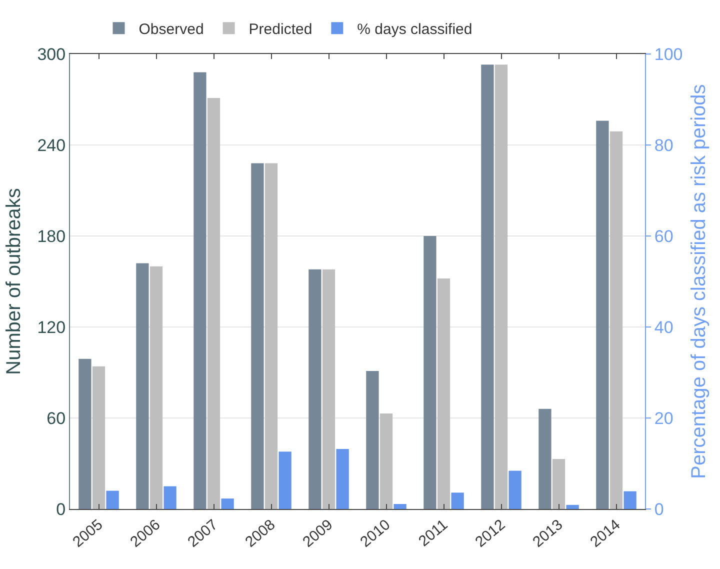 This screenshot has height=569, width=720. I want to click on y-axis-title: Number of outbreaks, so click(14, 281).